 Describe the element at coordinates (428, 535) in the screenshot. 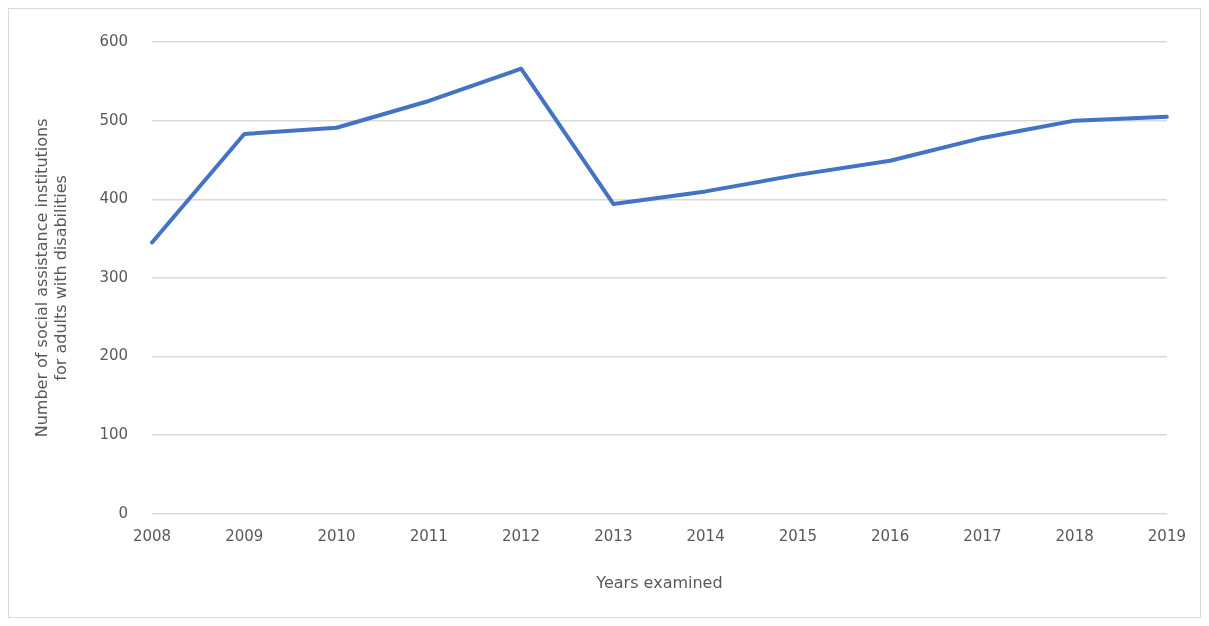

I see `x-tick-label: 2011` at that location.